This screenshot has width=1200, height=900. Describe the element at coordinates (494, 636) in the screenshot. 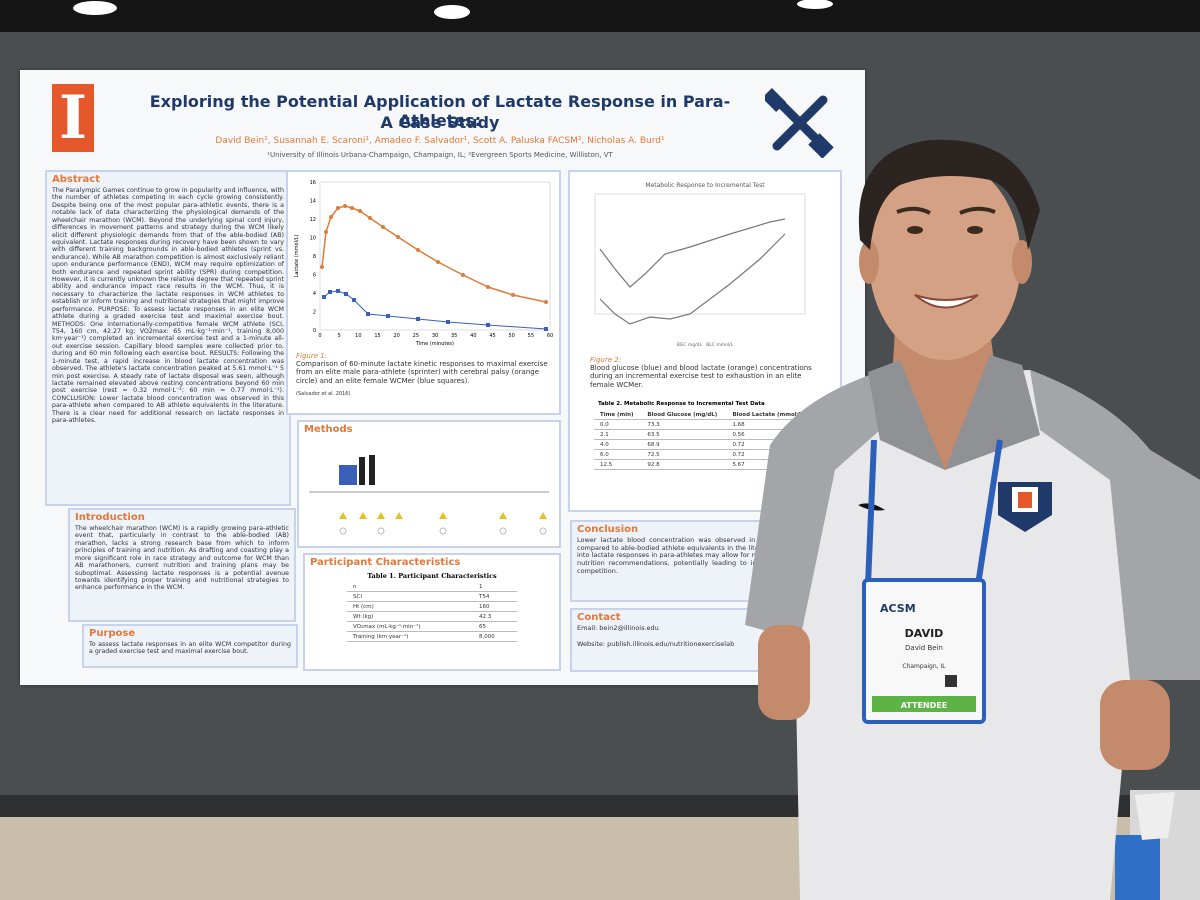

I see `table-cell: 8,000` at that location.